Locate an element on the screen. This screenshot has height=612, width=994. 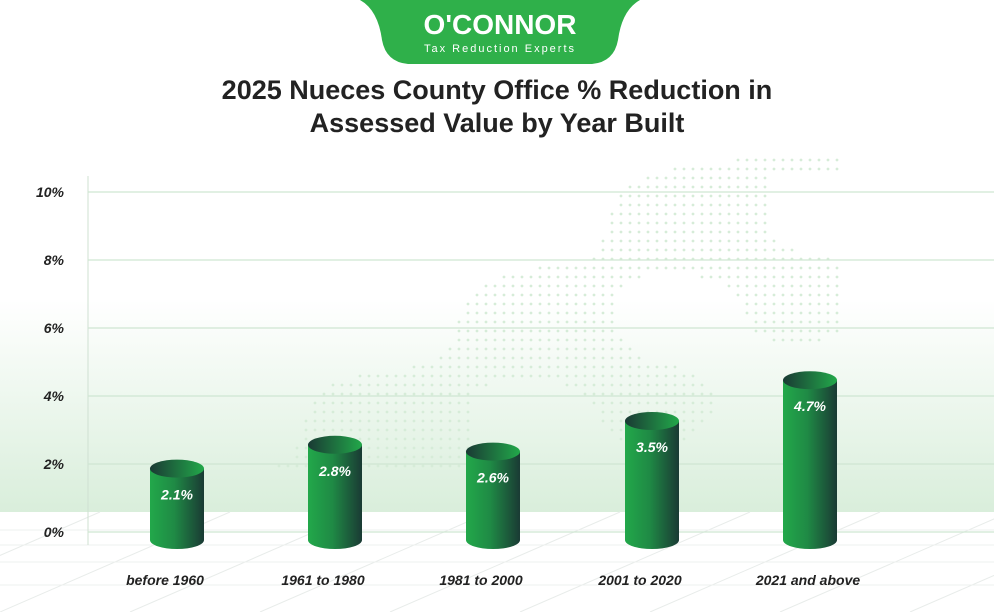
title-line-2: Assessed Value by Year Built is located at coordinates (497, 123).